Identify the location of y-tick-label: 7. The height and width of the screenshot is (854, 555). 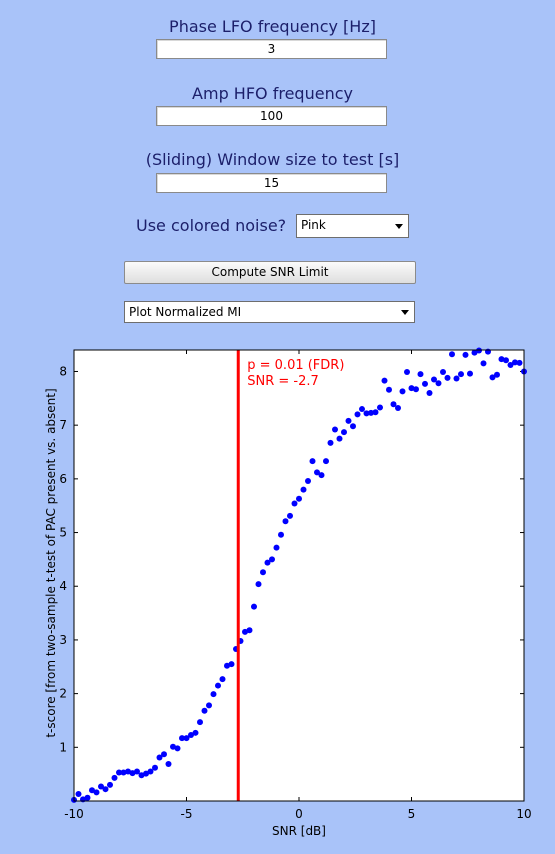
(63, 425).